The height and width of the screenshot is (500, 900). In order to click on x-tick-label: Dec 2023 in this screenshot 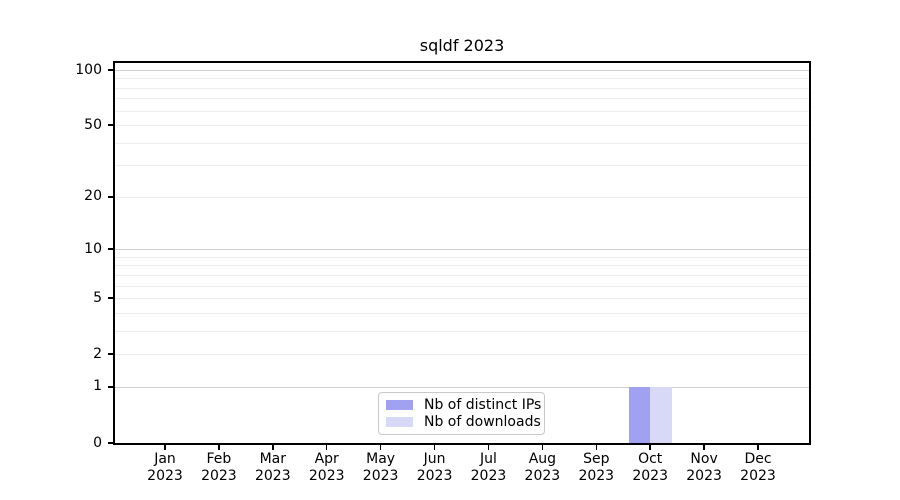, I will do `click(758, 468)`.